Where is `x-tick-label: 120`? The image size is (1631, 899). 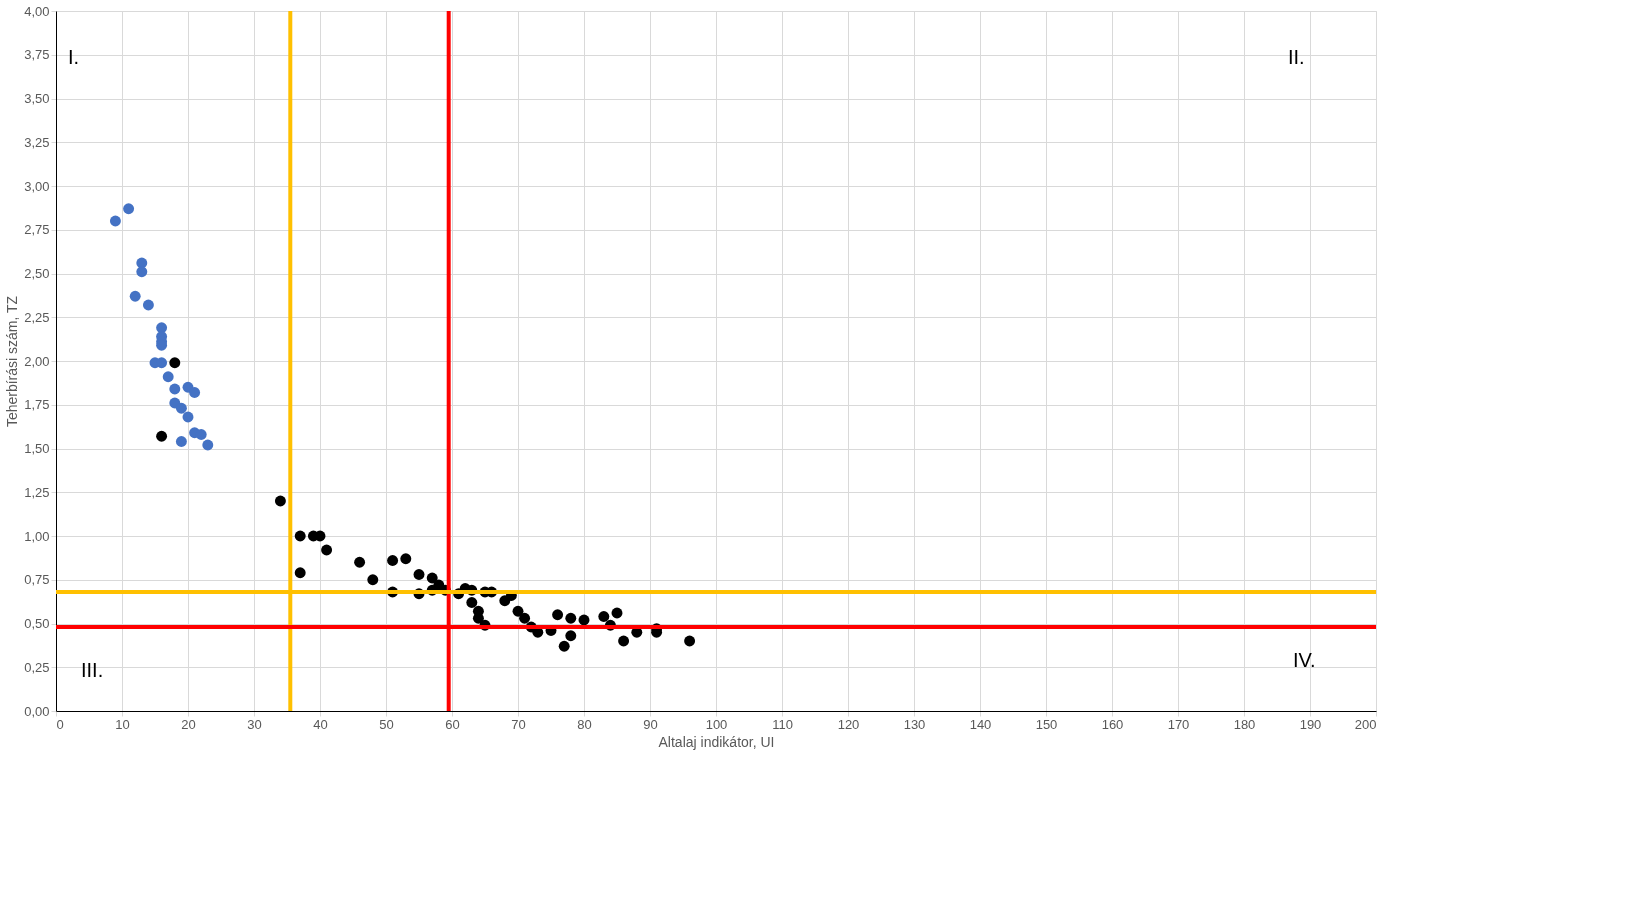 x-tick-label: 120 is located at coordinates (848, 724).